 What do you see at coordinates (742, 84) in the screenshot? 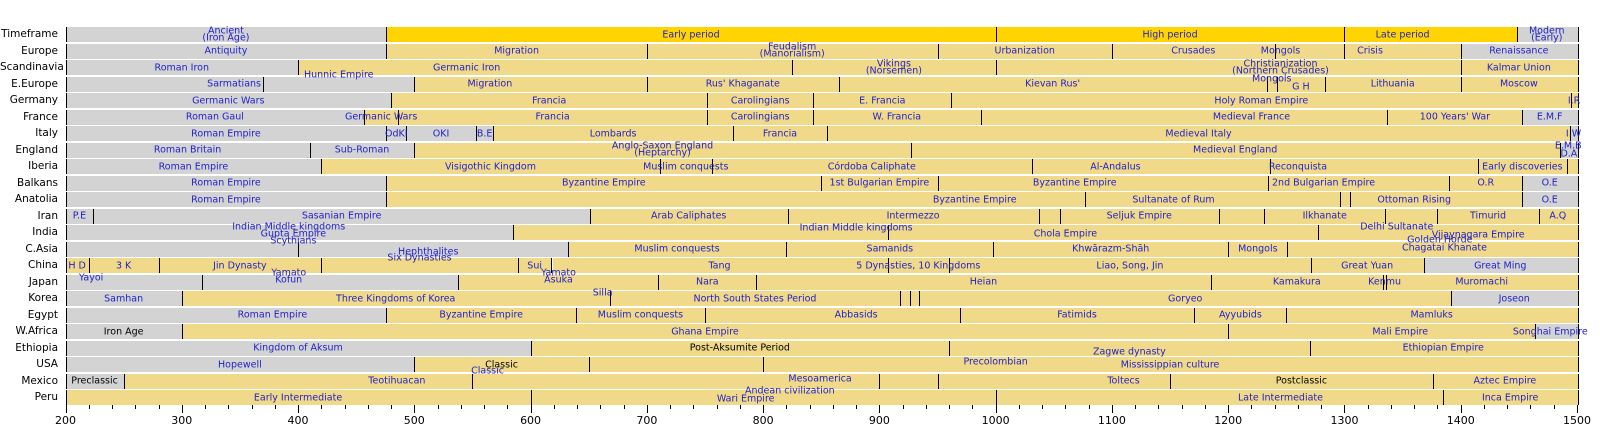
I see `segment-label: Rus' Khaganate` at bounding box center [742, 84].